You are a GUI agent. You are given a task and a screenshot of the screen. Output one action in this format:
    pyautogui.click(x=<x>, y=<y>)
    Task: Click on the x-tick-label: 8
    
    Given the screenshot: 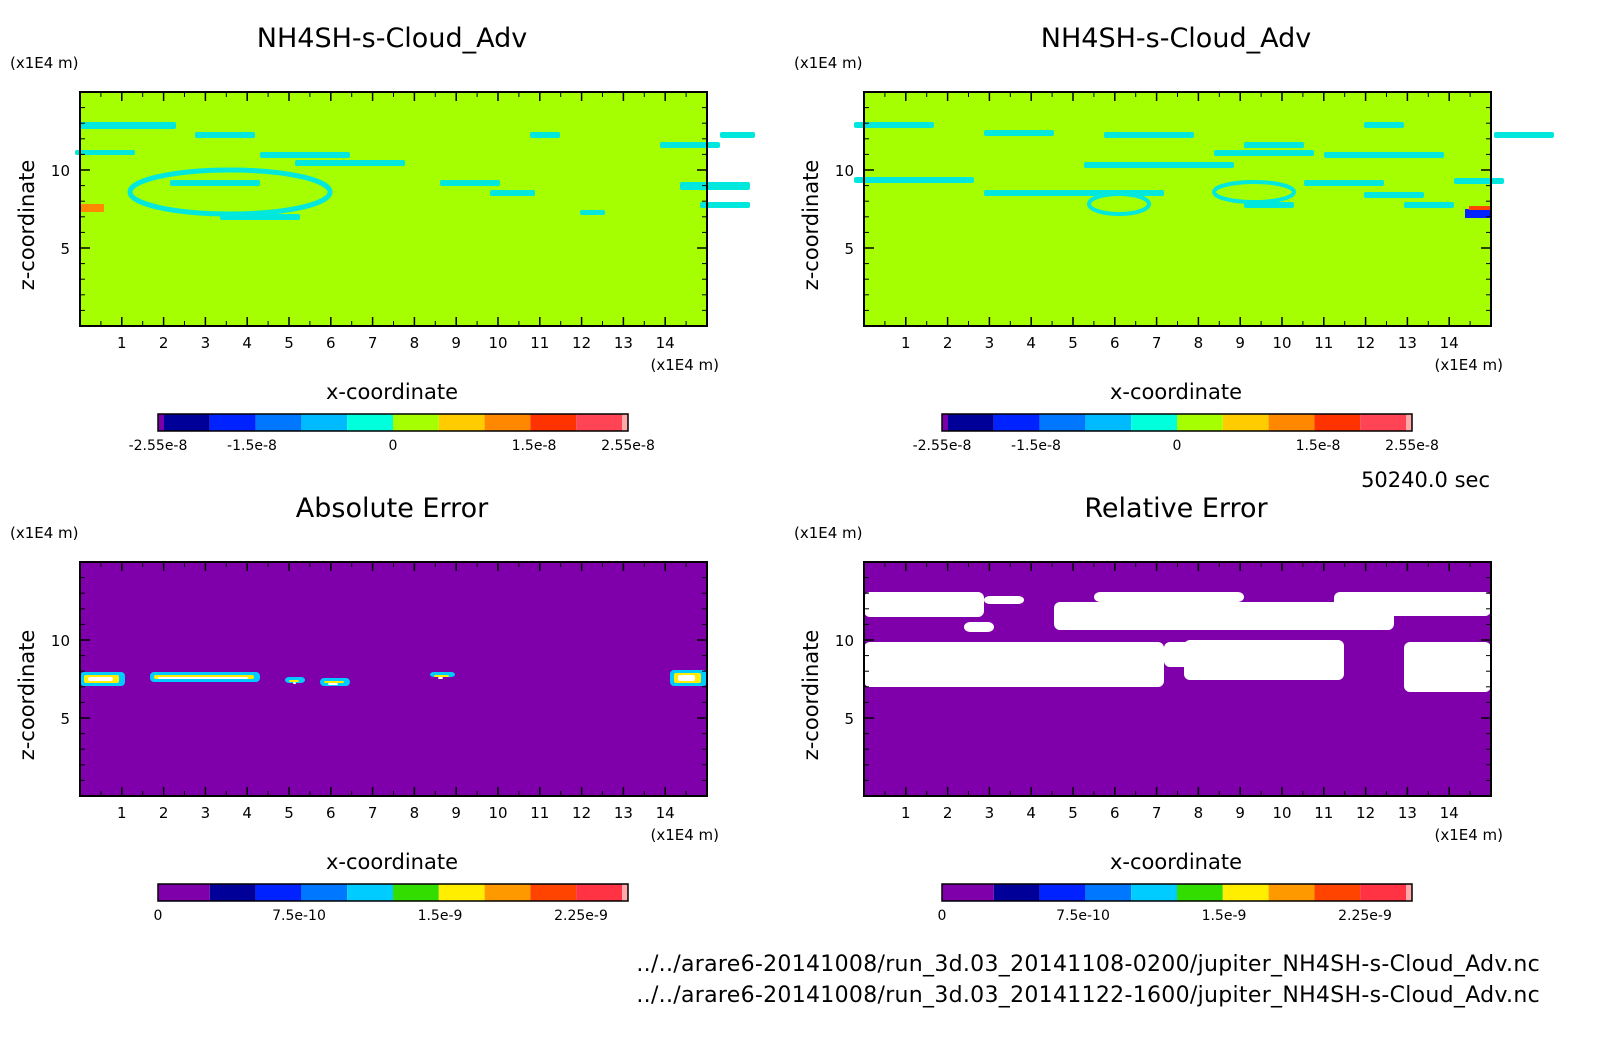 What is the action you would take?
    pyautogui.click(x=1199, y=343)
    